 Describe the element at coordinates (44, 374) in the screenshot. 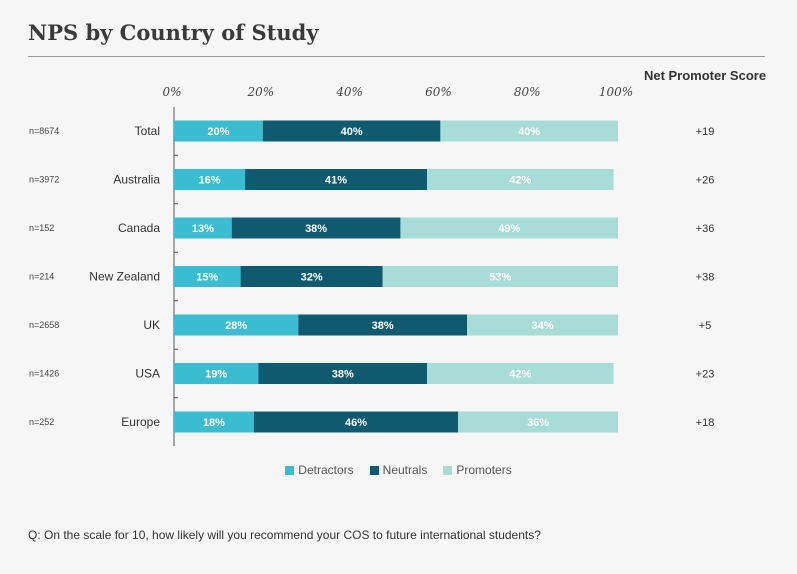

I see `sample-size-label: n=1426` at that location.